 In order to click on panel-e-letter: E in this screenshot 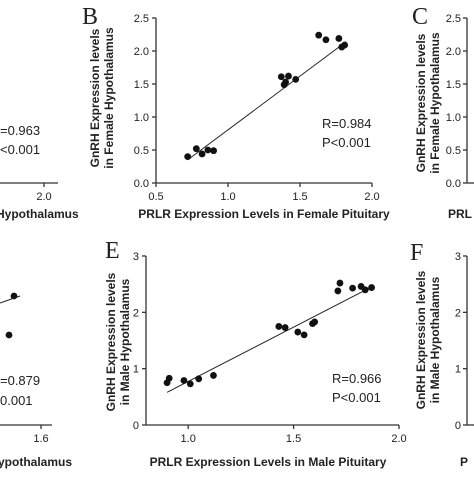, I will do `click(112, 251)`.